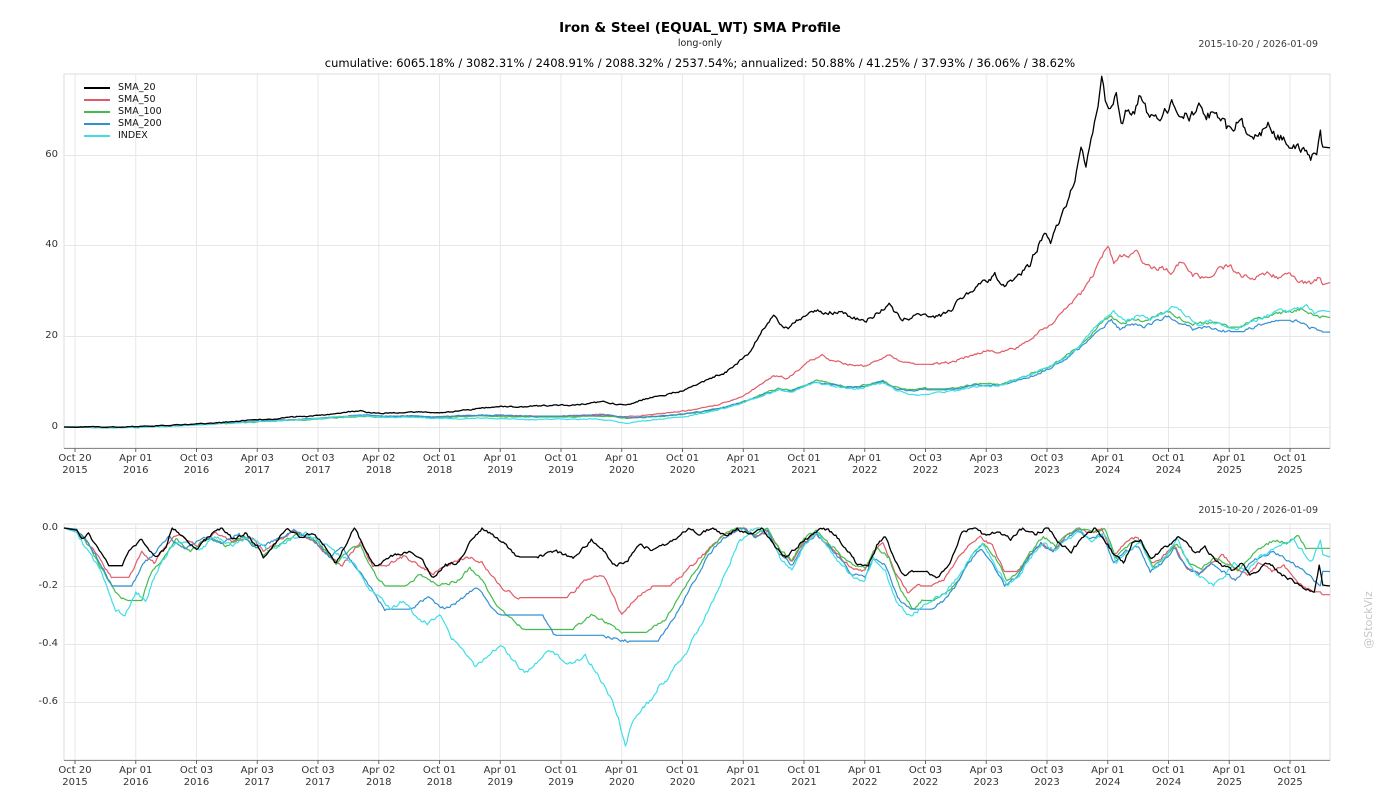 The image size is (1400, 800). Describe the element at coordinates (1258, 510) in the screenshot. I see `date-range-bottom: 2015-10-20 / 2026-01-09` at that location.